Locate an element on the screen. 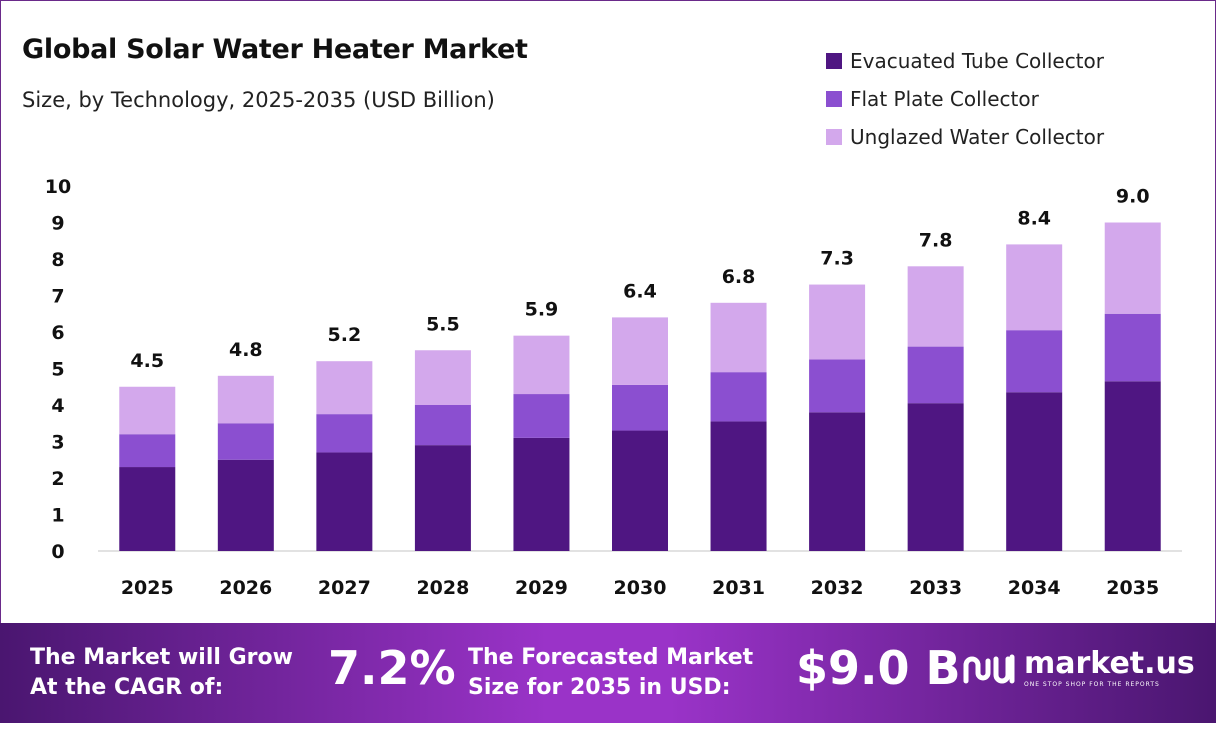 Image resolution: width=1216 pixels, height=732 pixels. y-tick-label: 4 is located at coordinates (57, 406).